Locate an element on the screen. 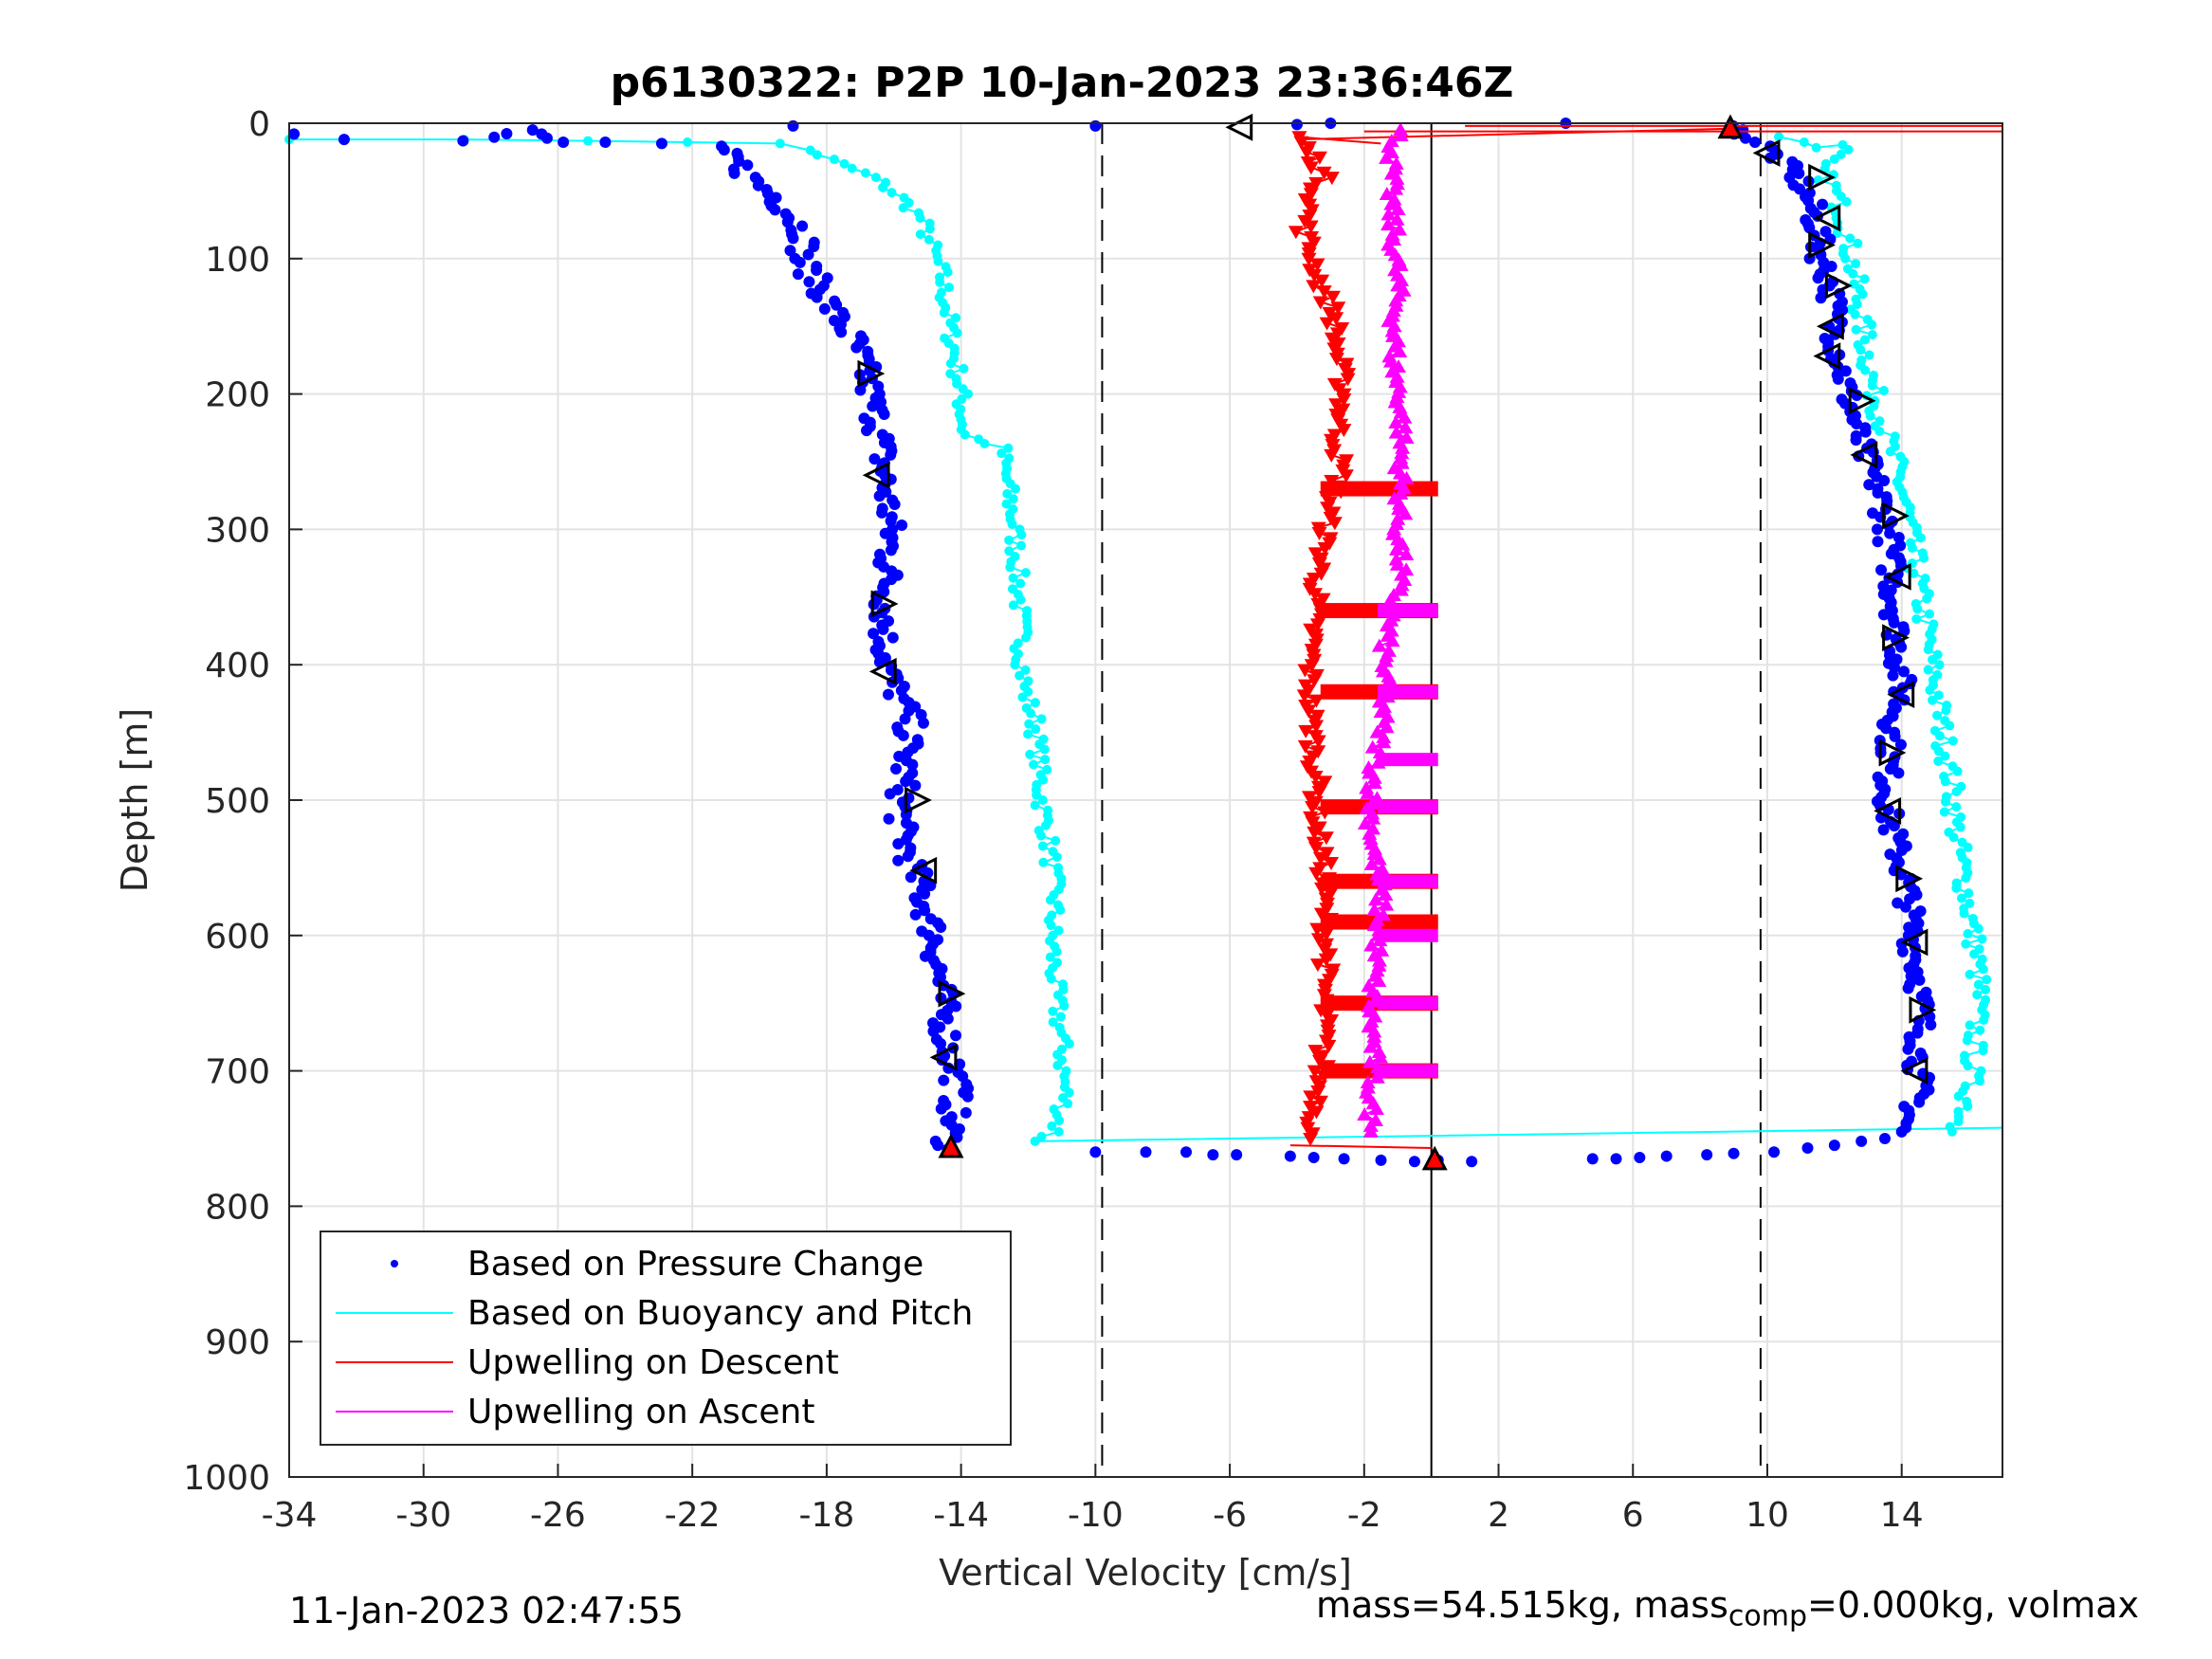 The width and height of the screenshot is (2212, 1659). chart-title: p6130322: P2P 10-Jan-2023 23:36:46Z is located at coordinates (1062, 83).